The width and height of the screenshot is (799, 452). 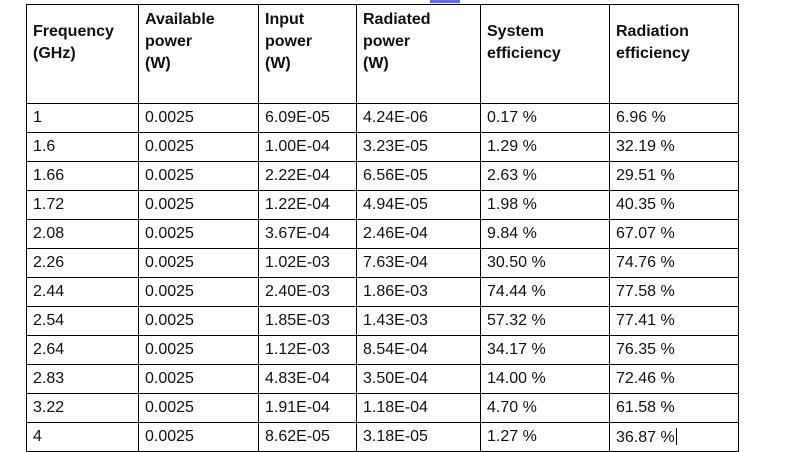 I want to click on cell-radiation-efficiency: 61.58 %, so click(x=674, y=408).